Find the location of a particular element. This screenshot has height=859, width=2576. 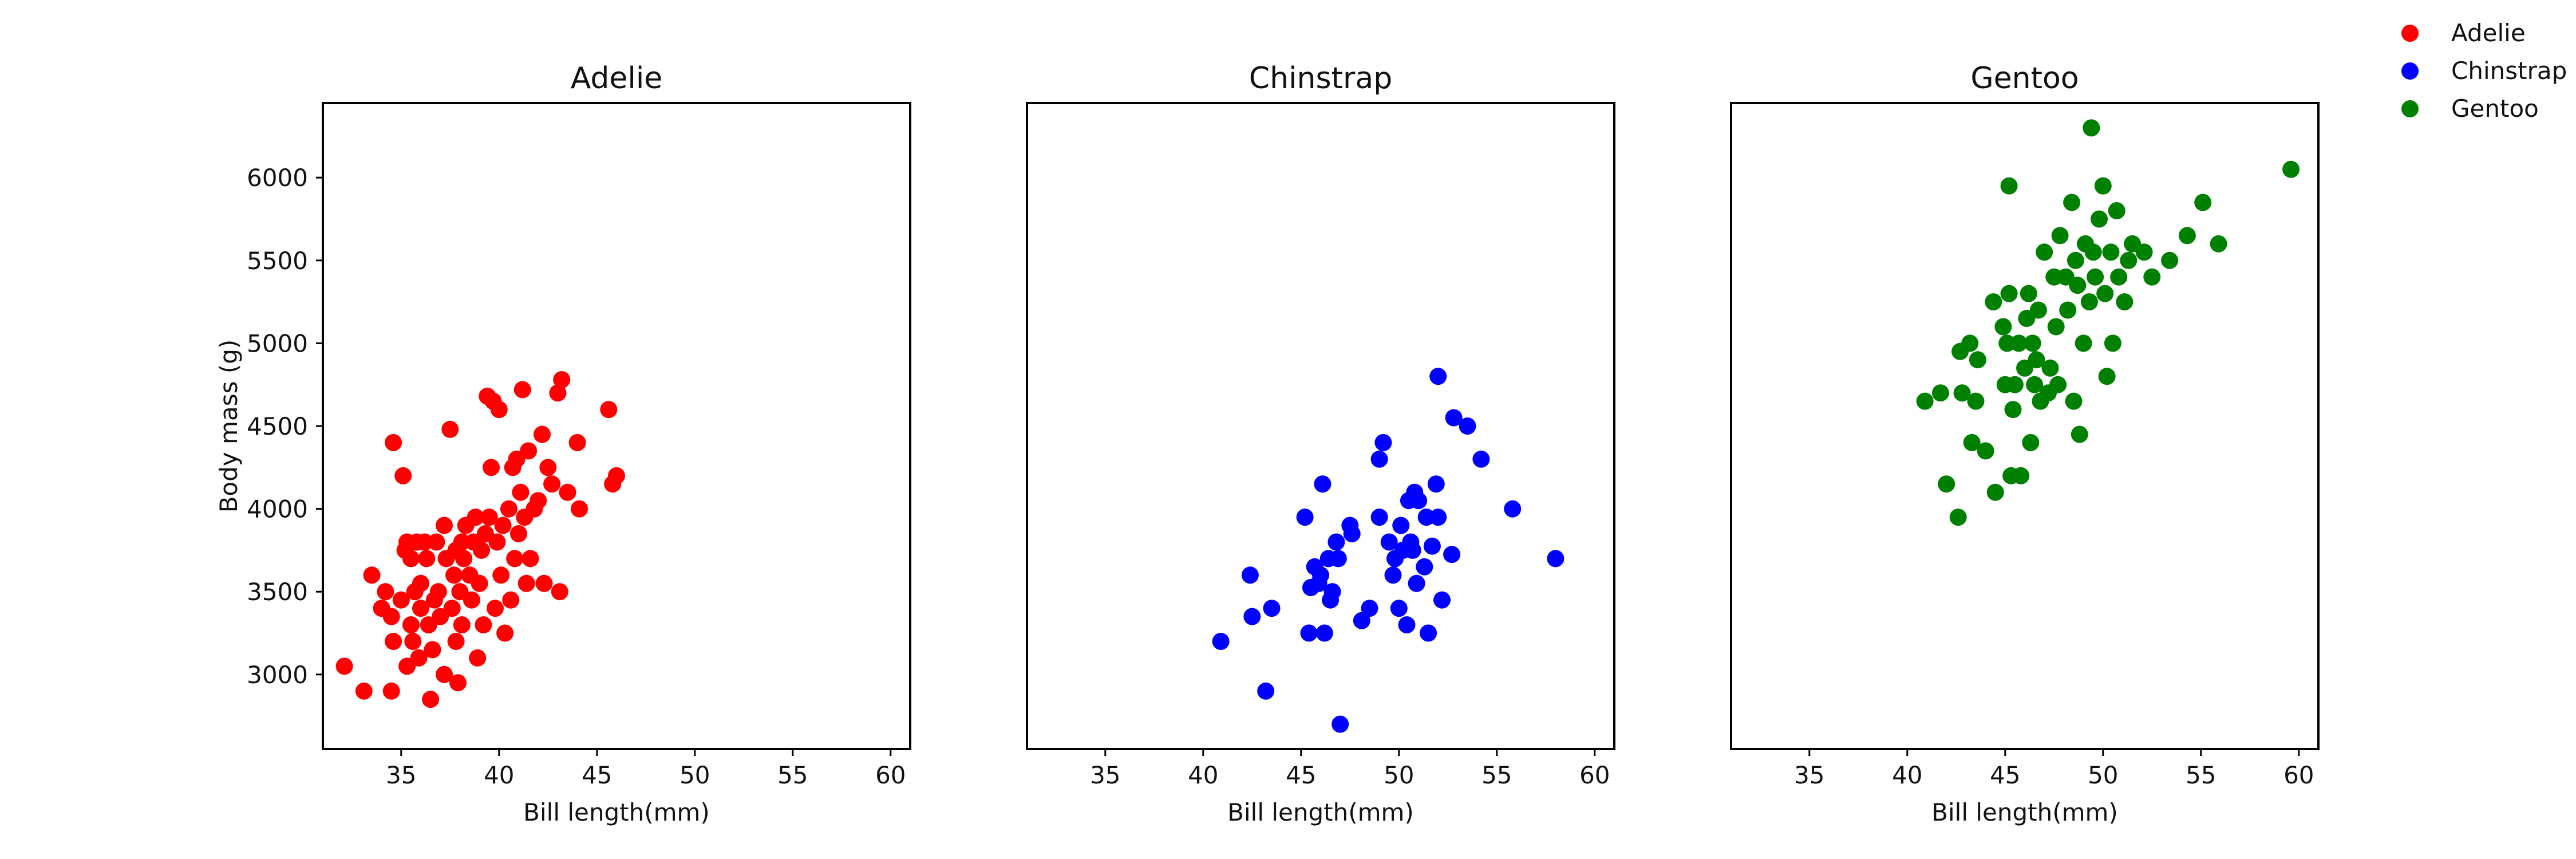

y-tick-label: 6000 is located at coordinates (277, 178).